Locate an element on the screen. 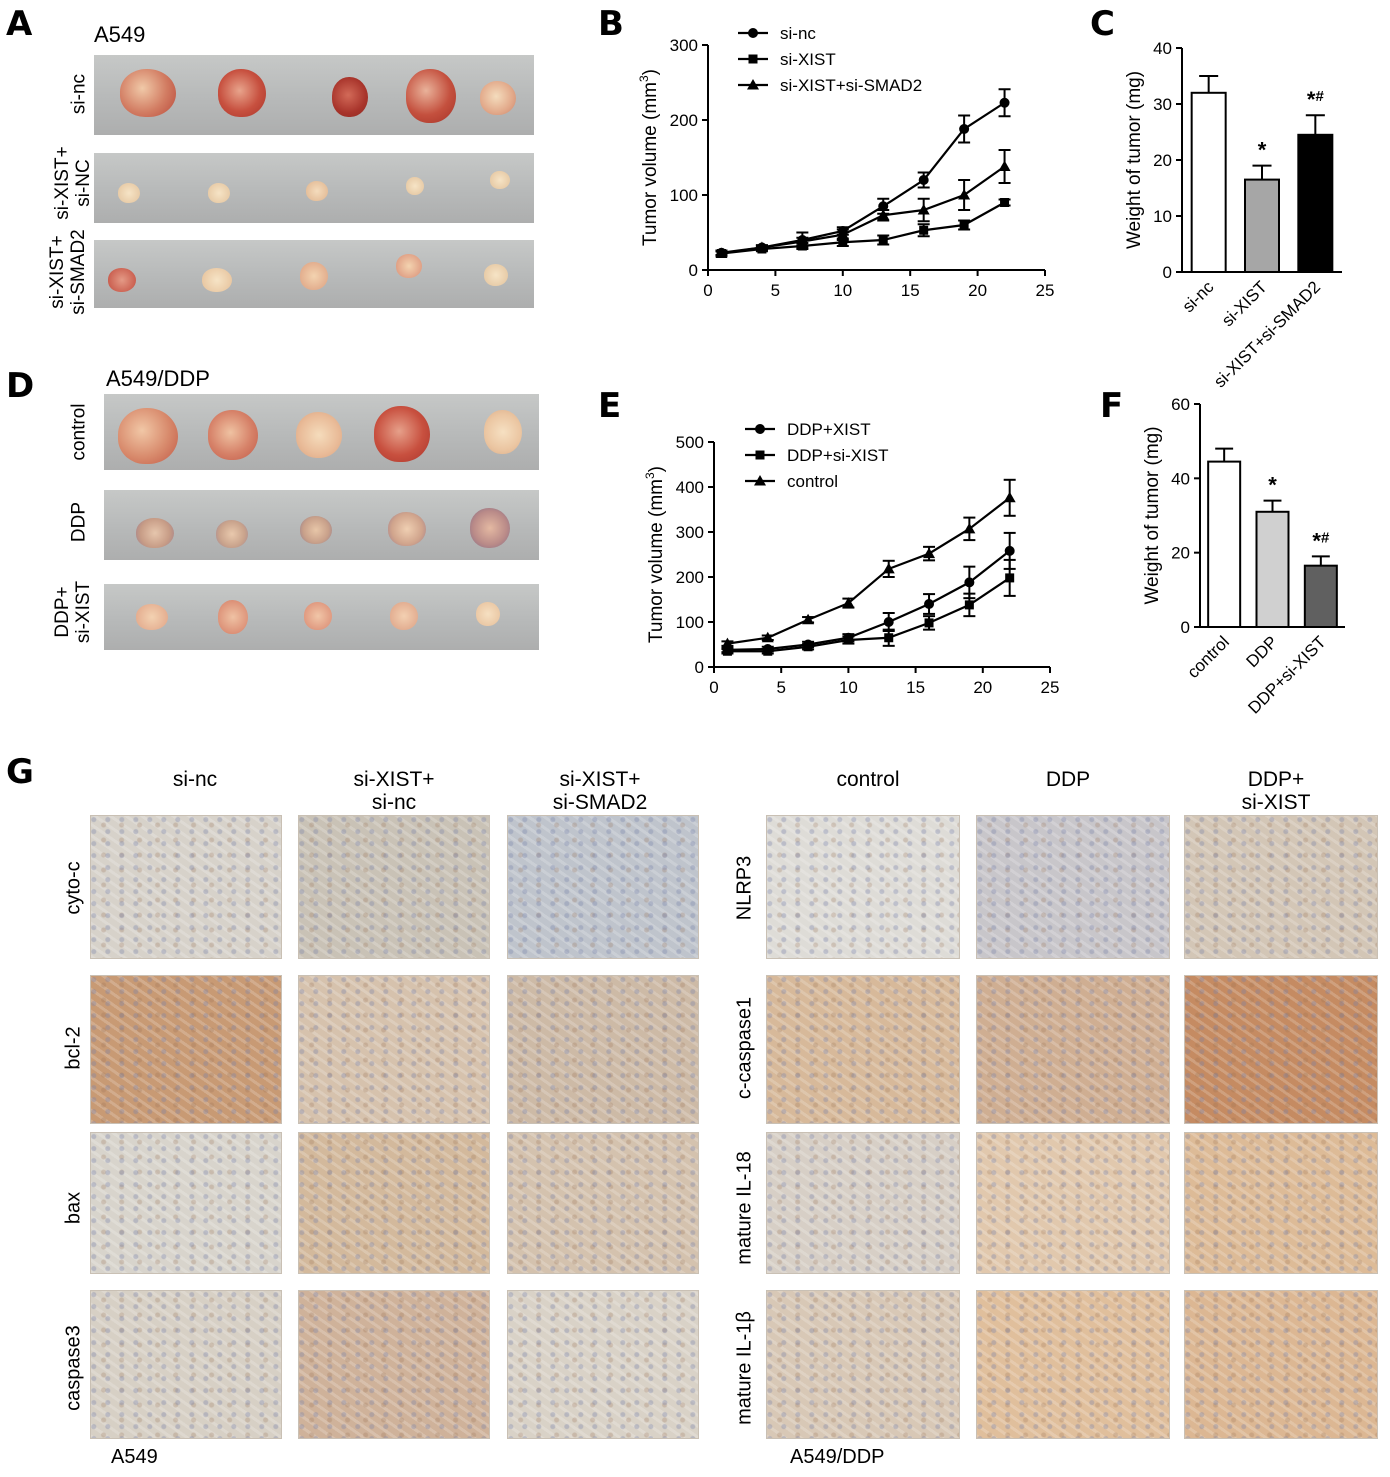 This screenshot has height=1477, width=1390. legend-label: control is located at coordinates (812, 481).